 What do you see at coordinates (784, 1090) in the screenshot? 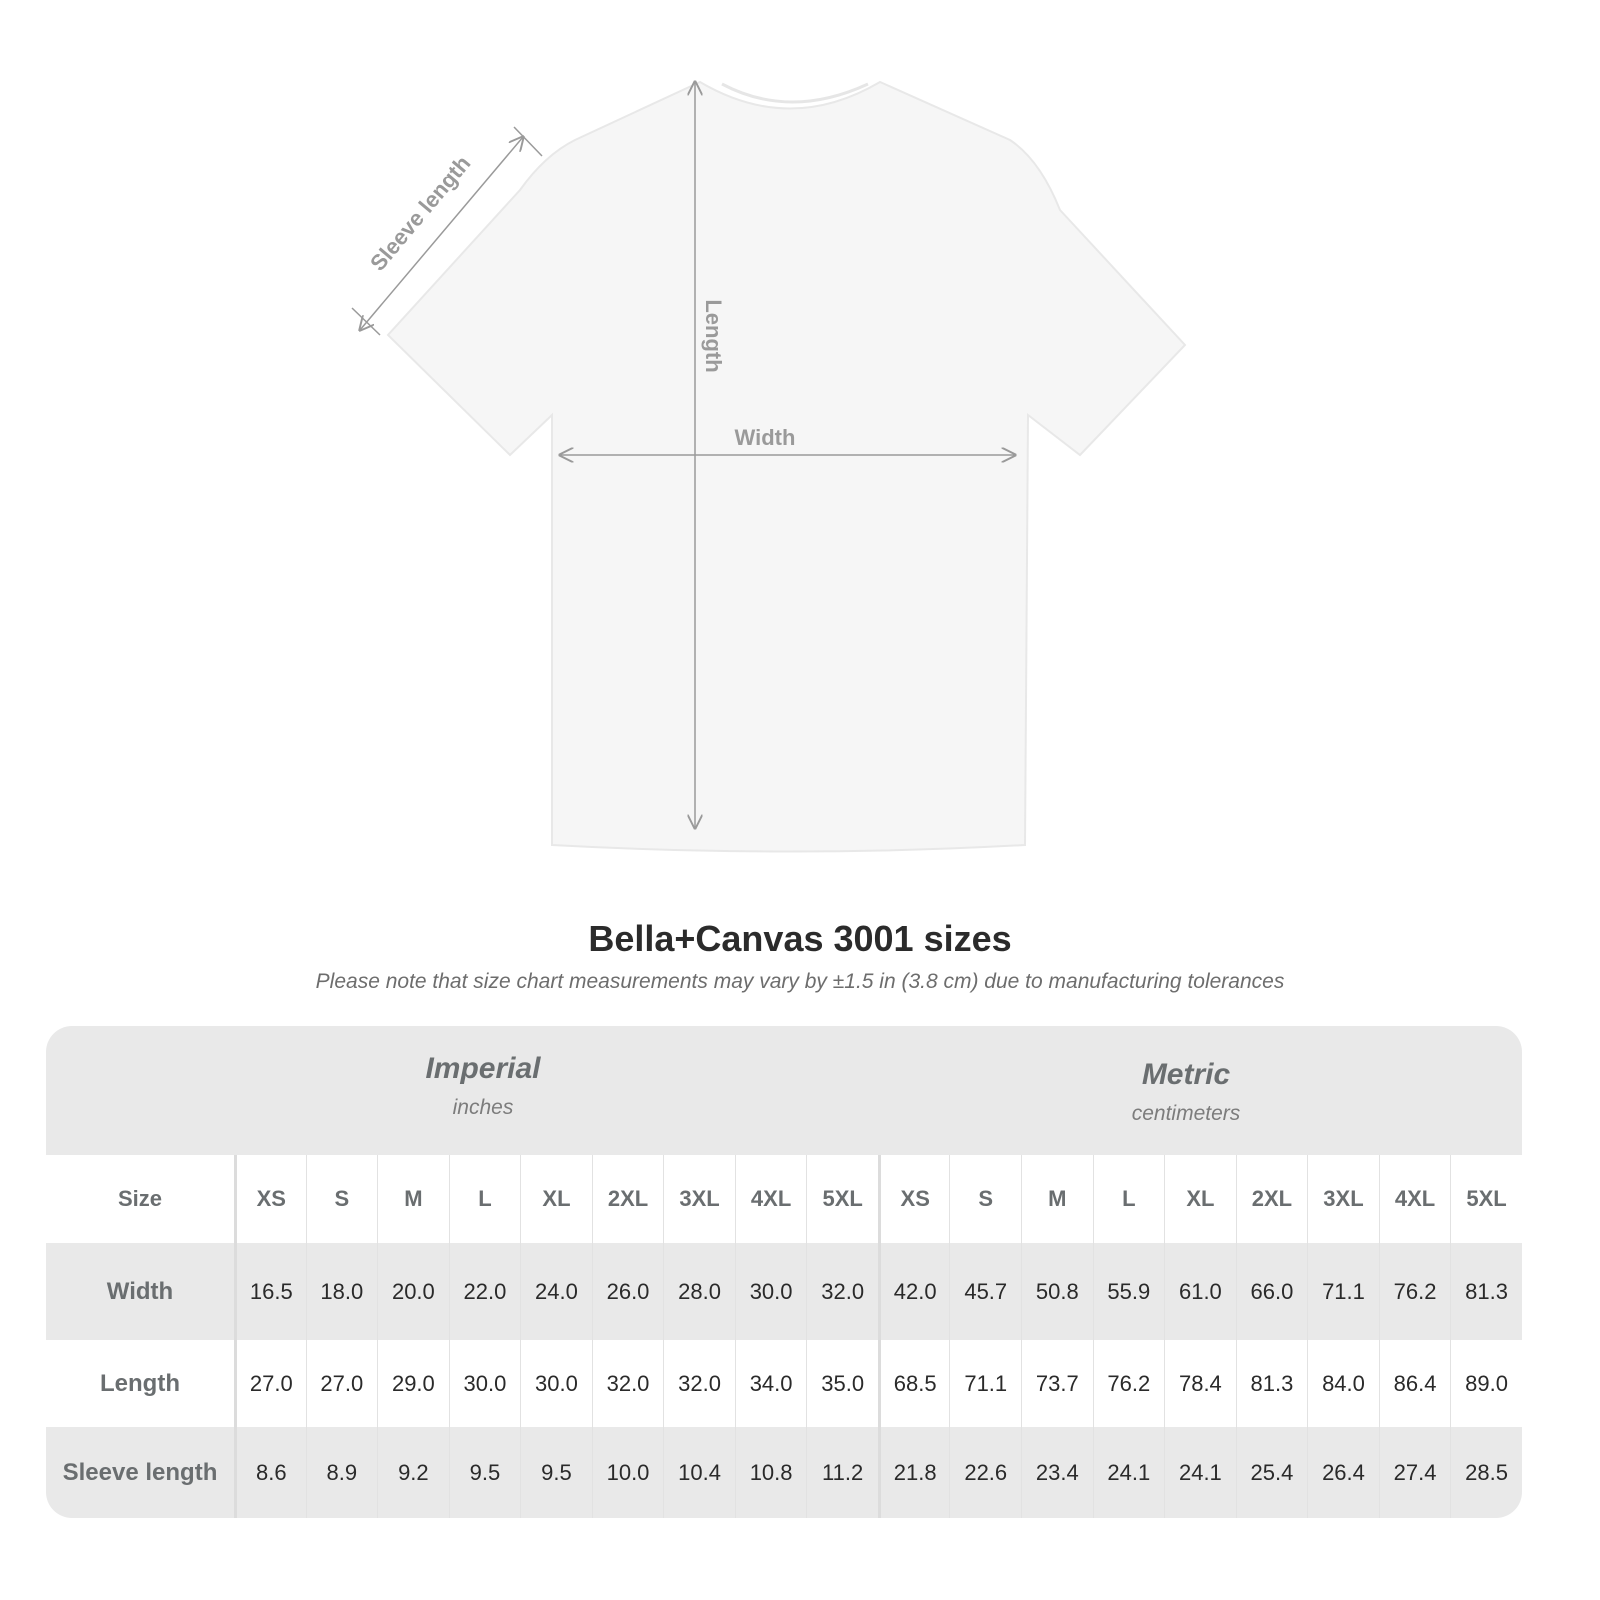
I see `unit-header: Imperial inches Metric centimeters` at bounding box center [784, 1090].